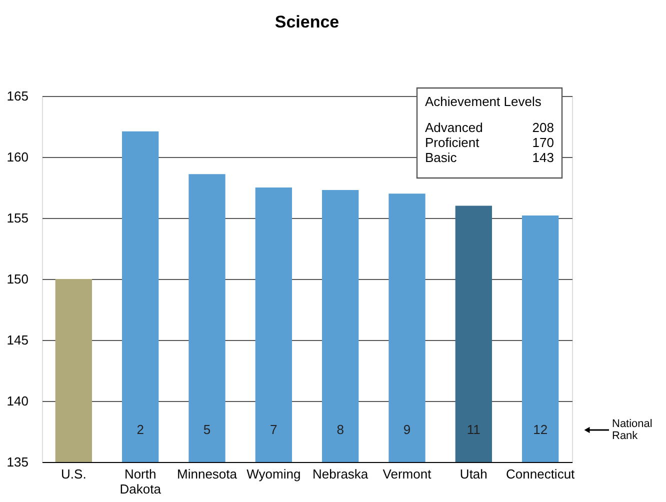 Image resolution: width=666 pixels, height=502 pixels. What do you see at coordinates (307, 22) in the screenshot?
I see `chart-title: Science` at bounding box center [307, 22].